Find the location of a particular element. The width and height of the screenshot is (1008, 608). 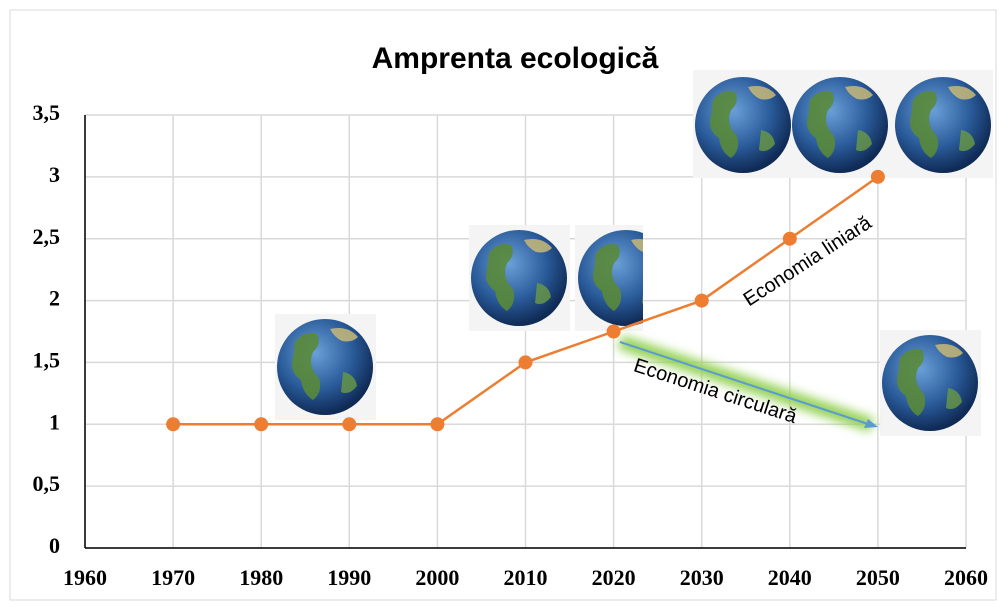

x-tick-label: 2060 is located at coordinates (966, 577).